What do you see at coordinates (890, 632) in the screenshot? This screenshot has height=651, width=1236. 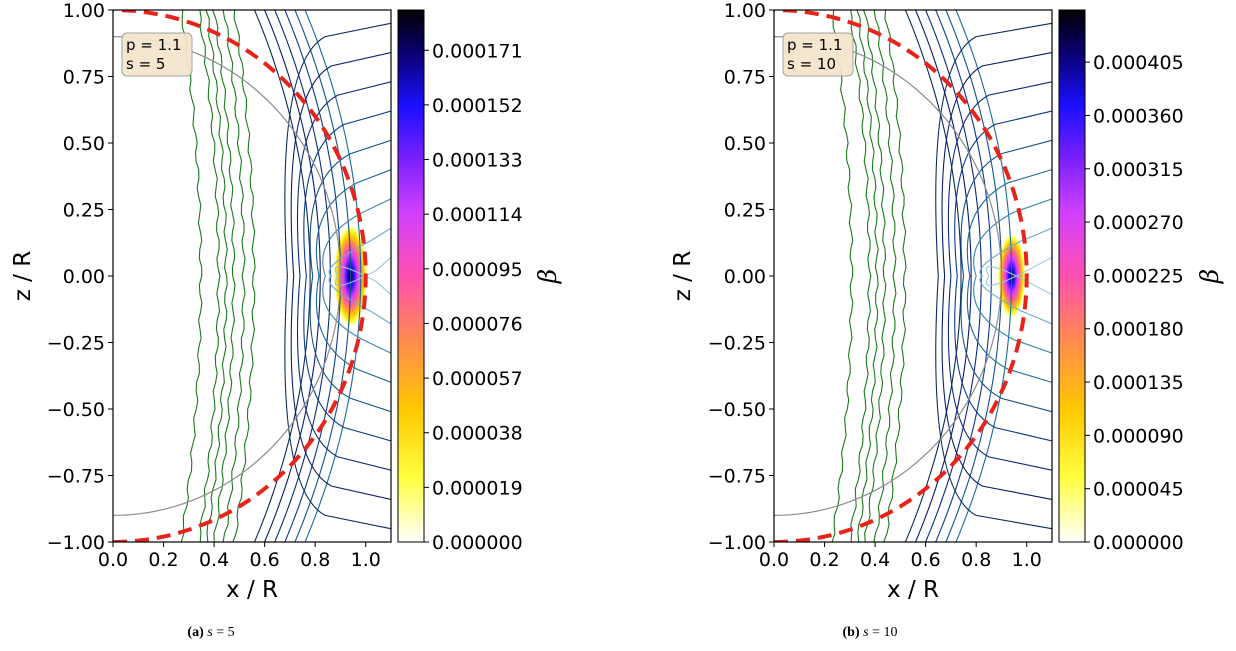 I see `caption-value: 10` at bounding box center [890, 632].